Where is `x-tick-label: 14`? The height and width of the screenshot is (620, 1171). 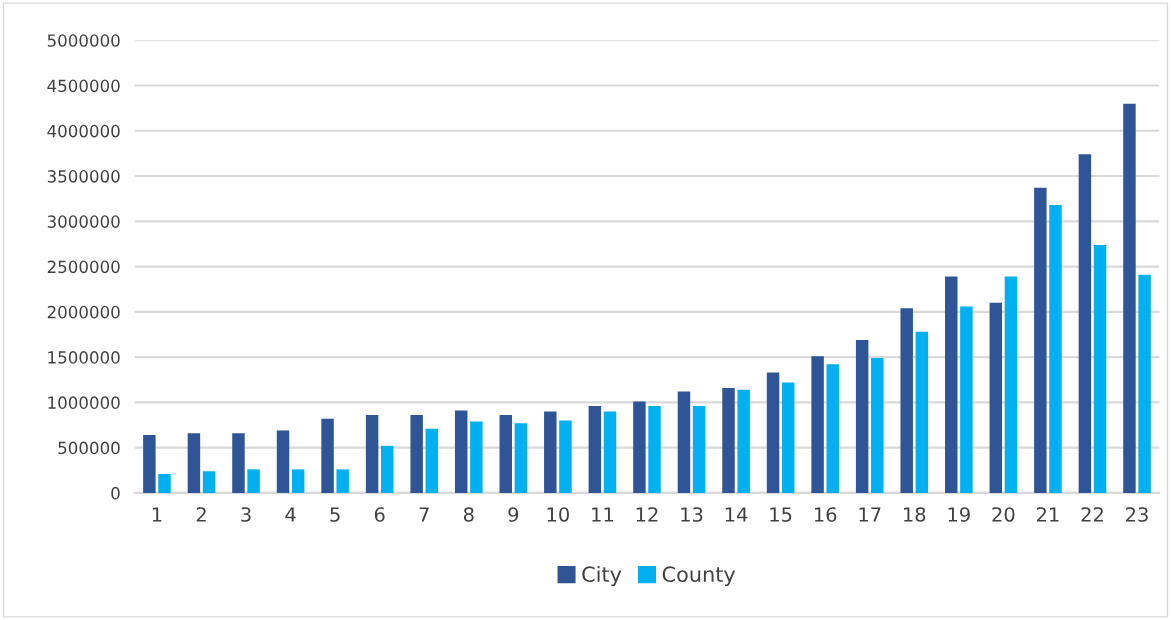 x-tick-label: 14 is located at coordinates (736, 514).